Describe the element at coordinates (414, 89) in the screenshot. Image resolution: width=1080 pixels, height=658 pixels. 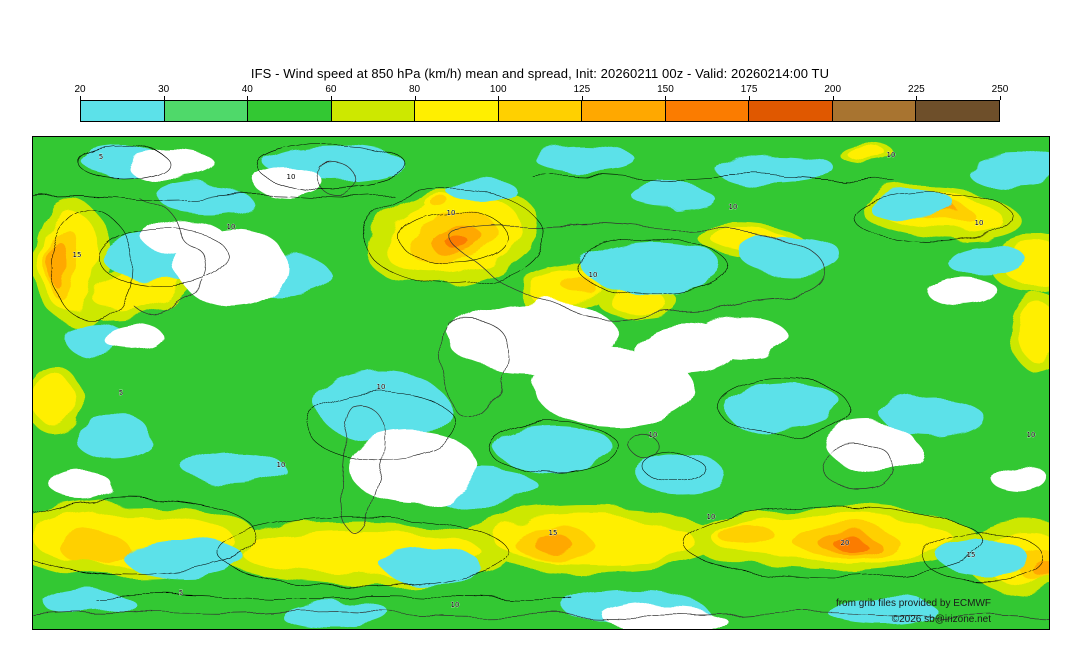
I see `colorbar-tick-label: 80` at that location.